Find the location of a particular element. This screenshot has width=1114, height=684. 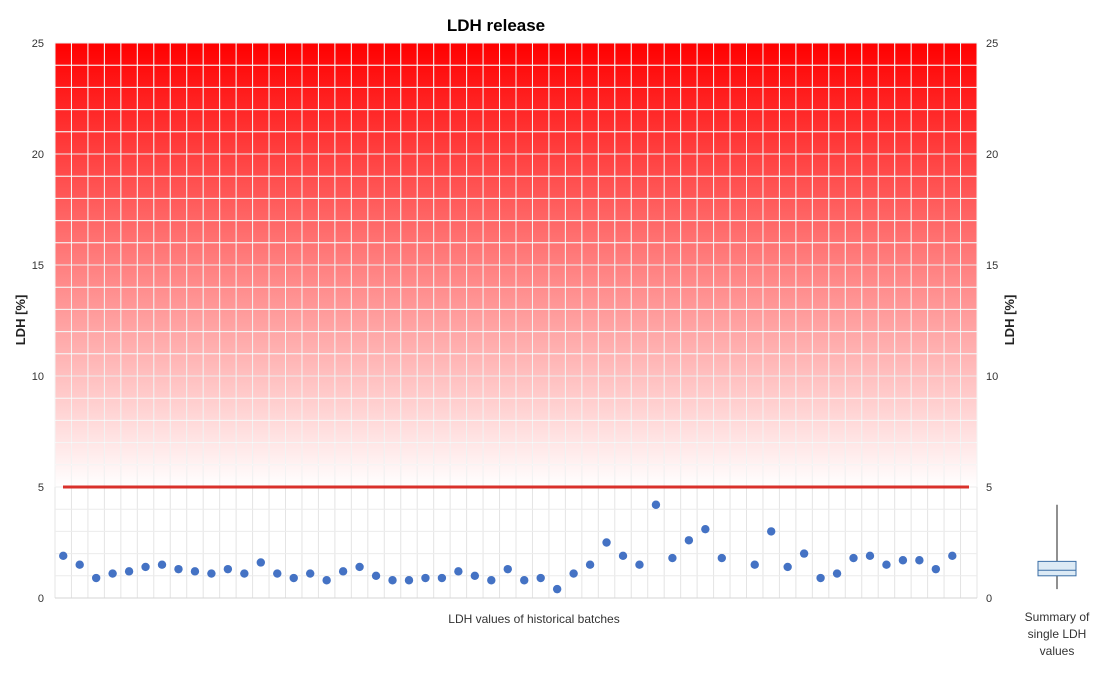

y-tick-label-right: 15 is located at coordinates (992, 266).